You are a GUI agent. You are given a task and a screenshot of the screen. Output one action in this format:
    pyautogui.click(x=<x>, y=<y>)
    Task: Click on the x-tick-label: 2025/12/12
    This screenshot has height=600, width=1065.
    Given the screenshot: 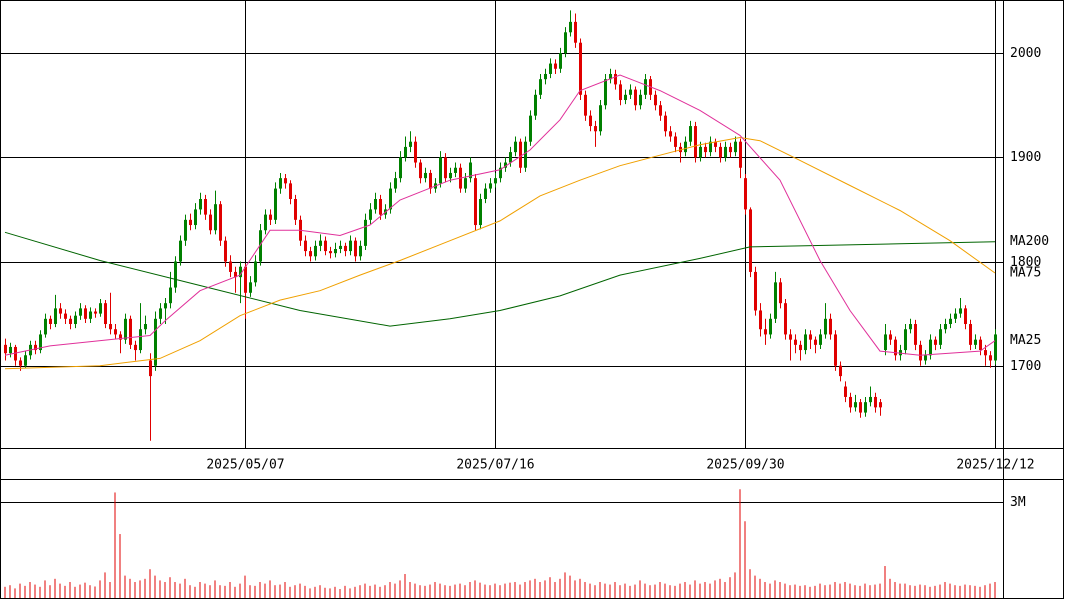 What is the action you would take?
    pyautogui.click(x=995, y=465)
    